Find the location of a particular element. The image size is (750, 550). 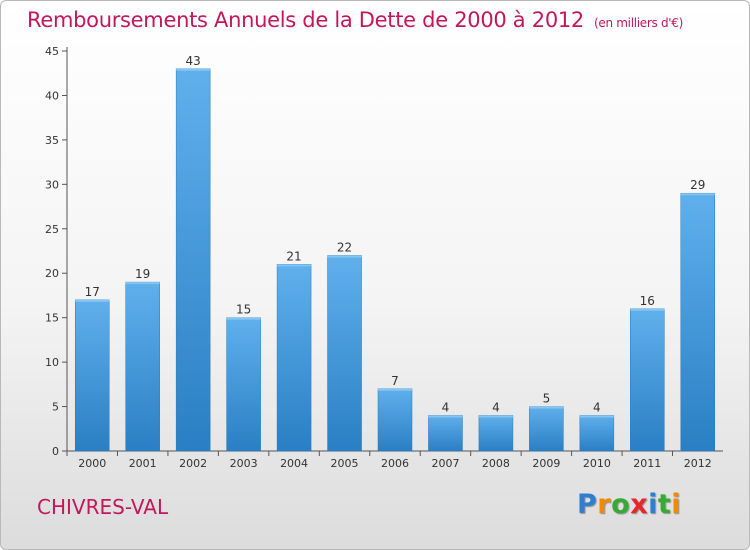

x-tick-label: 2005 is located at coordinates (345, 463).